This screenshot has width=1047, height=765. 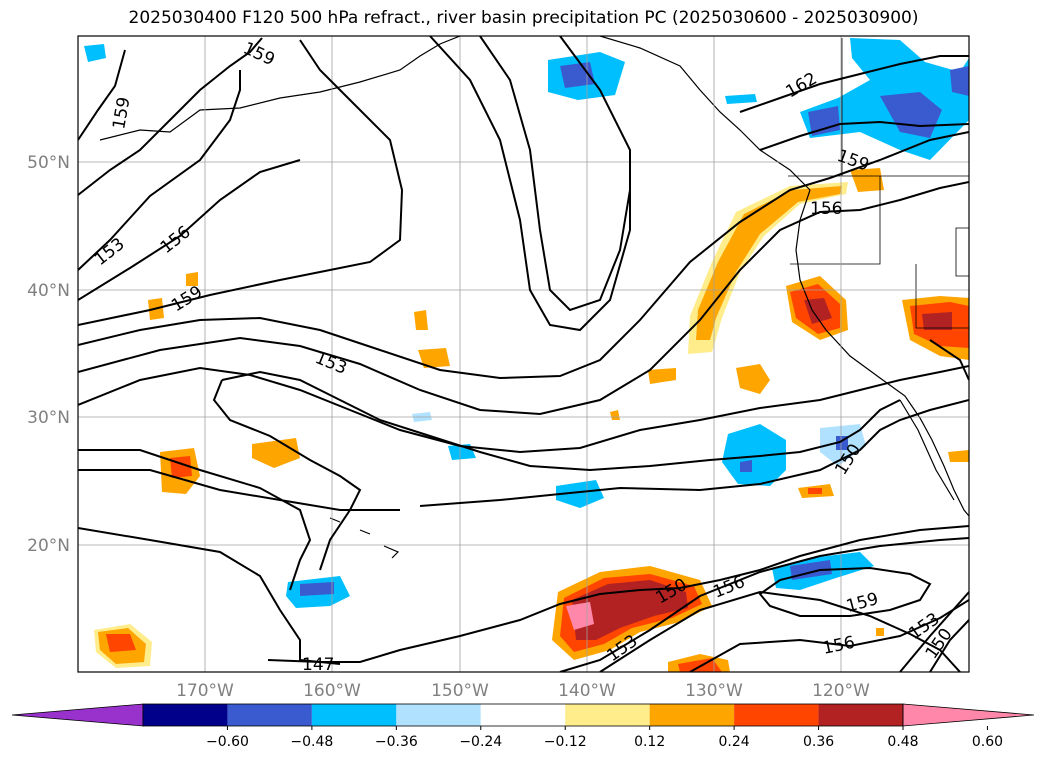 I want to click on blue-region-sw-core, so click(x=317, y=589).